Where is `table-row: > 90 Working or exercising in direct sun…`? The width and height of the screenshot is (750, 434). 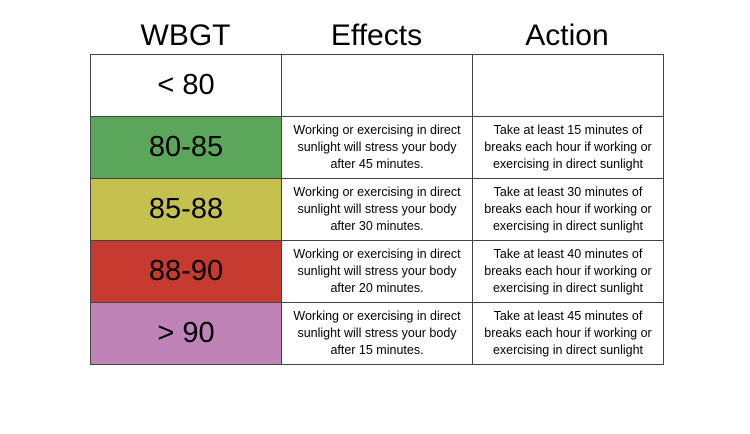
table-row: > 90 Working or exercising in direct sun… is located at coordinates (377, 333).